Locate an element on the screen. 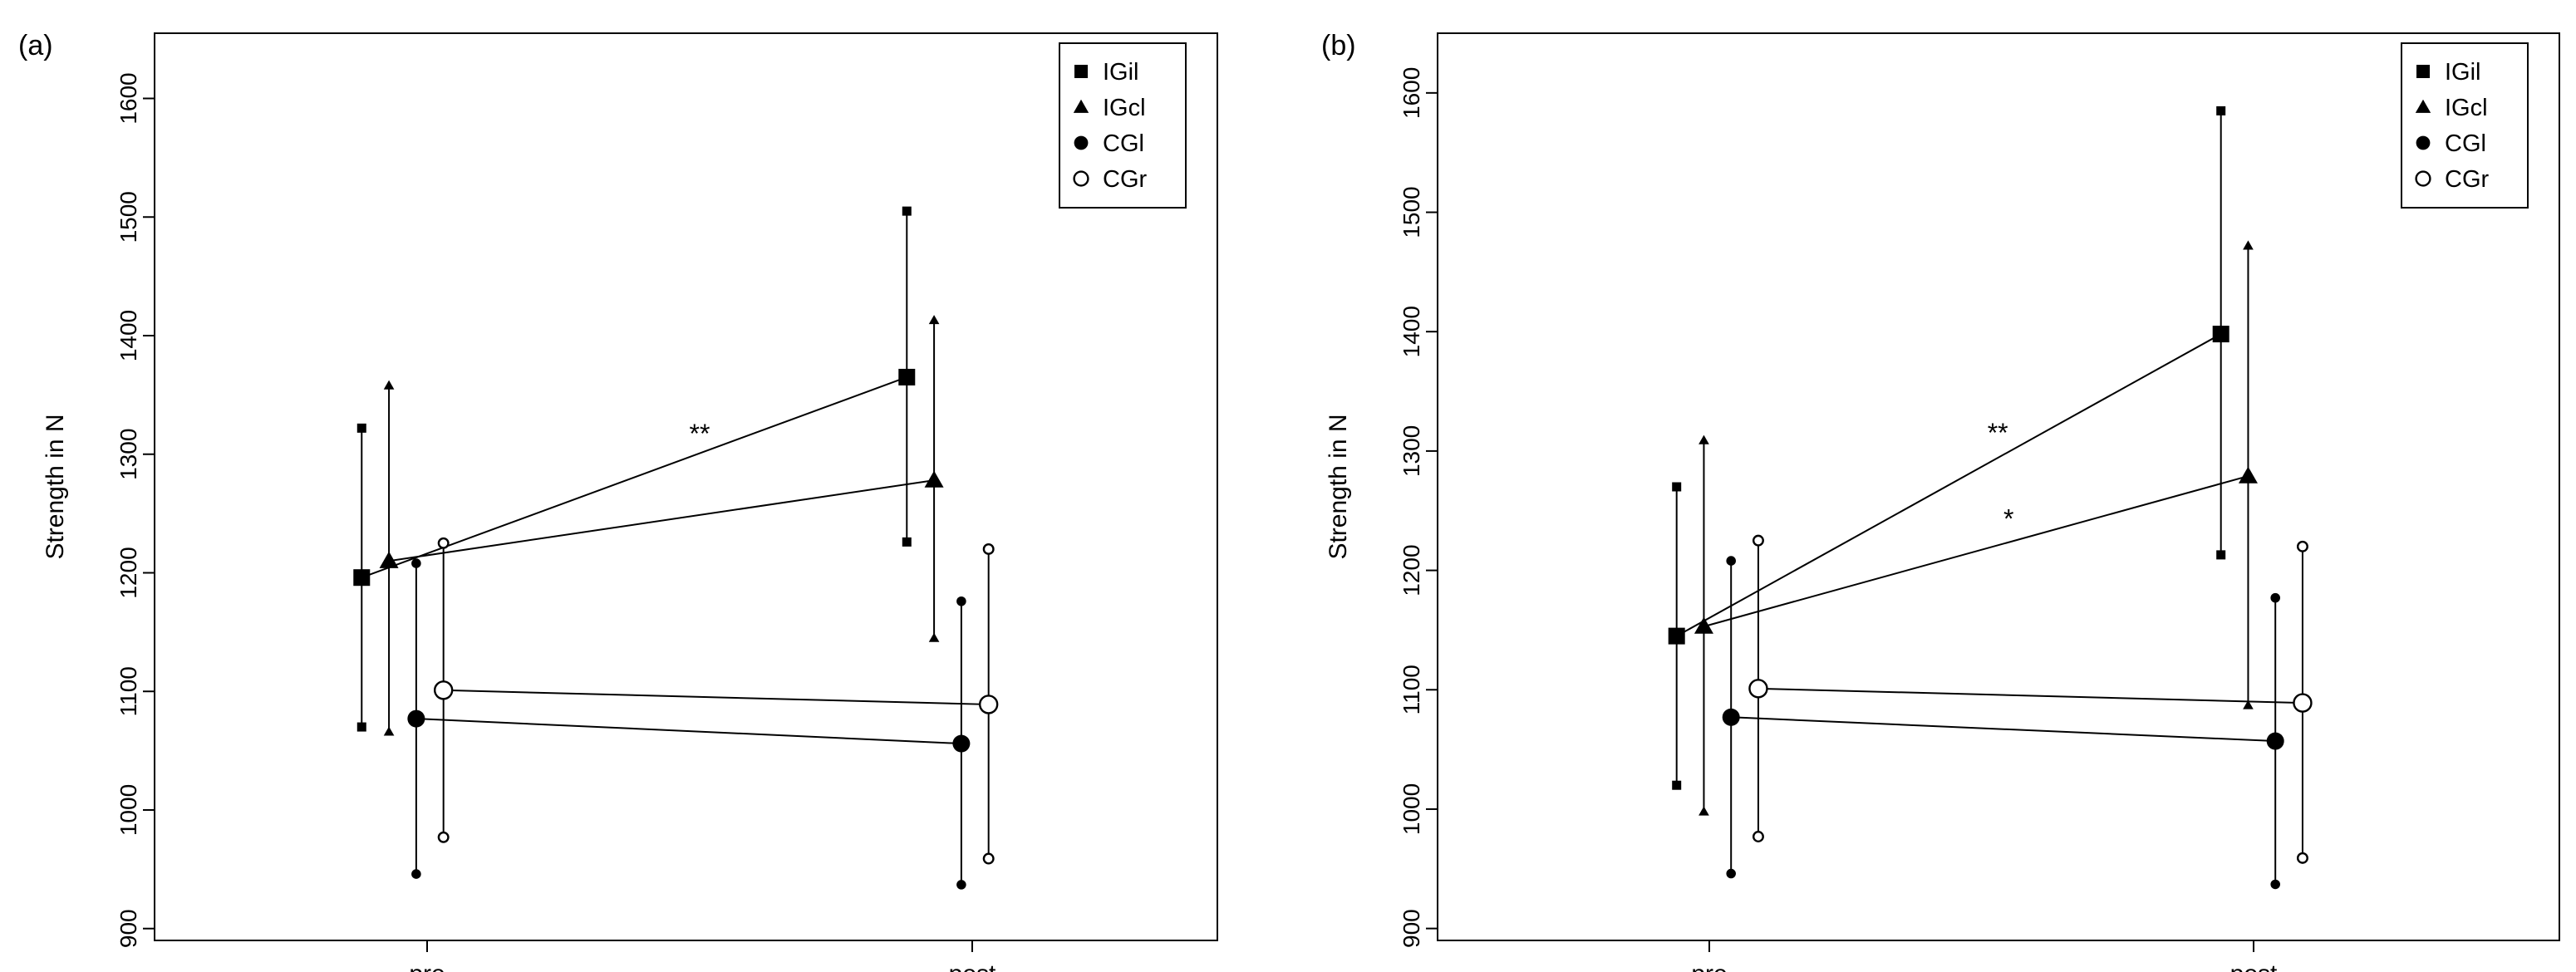 The height and width of the screenshot is (972, 2576). panel-label: (a) is located at coordinates (35, 45).